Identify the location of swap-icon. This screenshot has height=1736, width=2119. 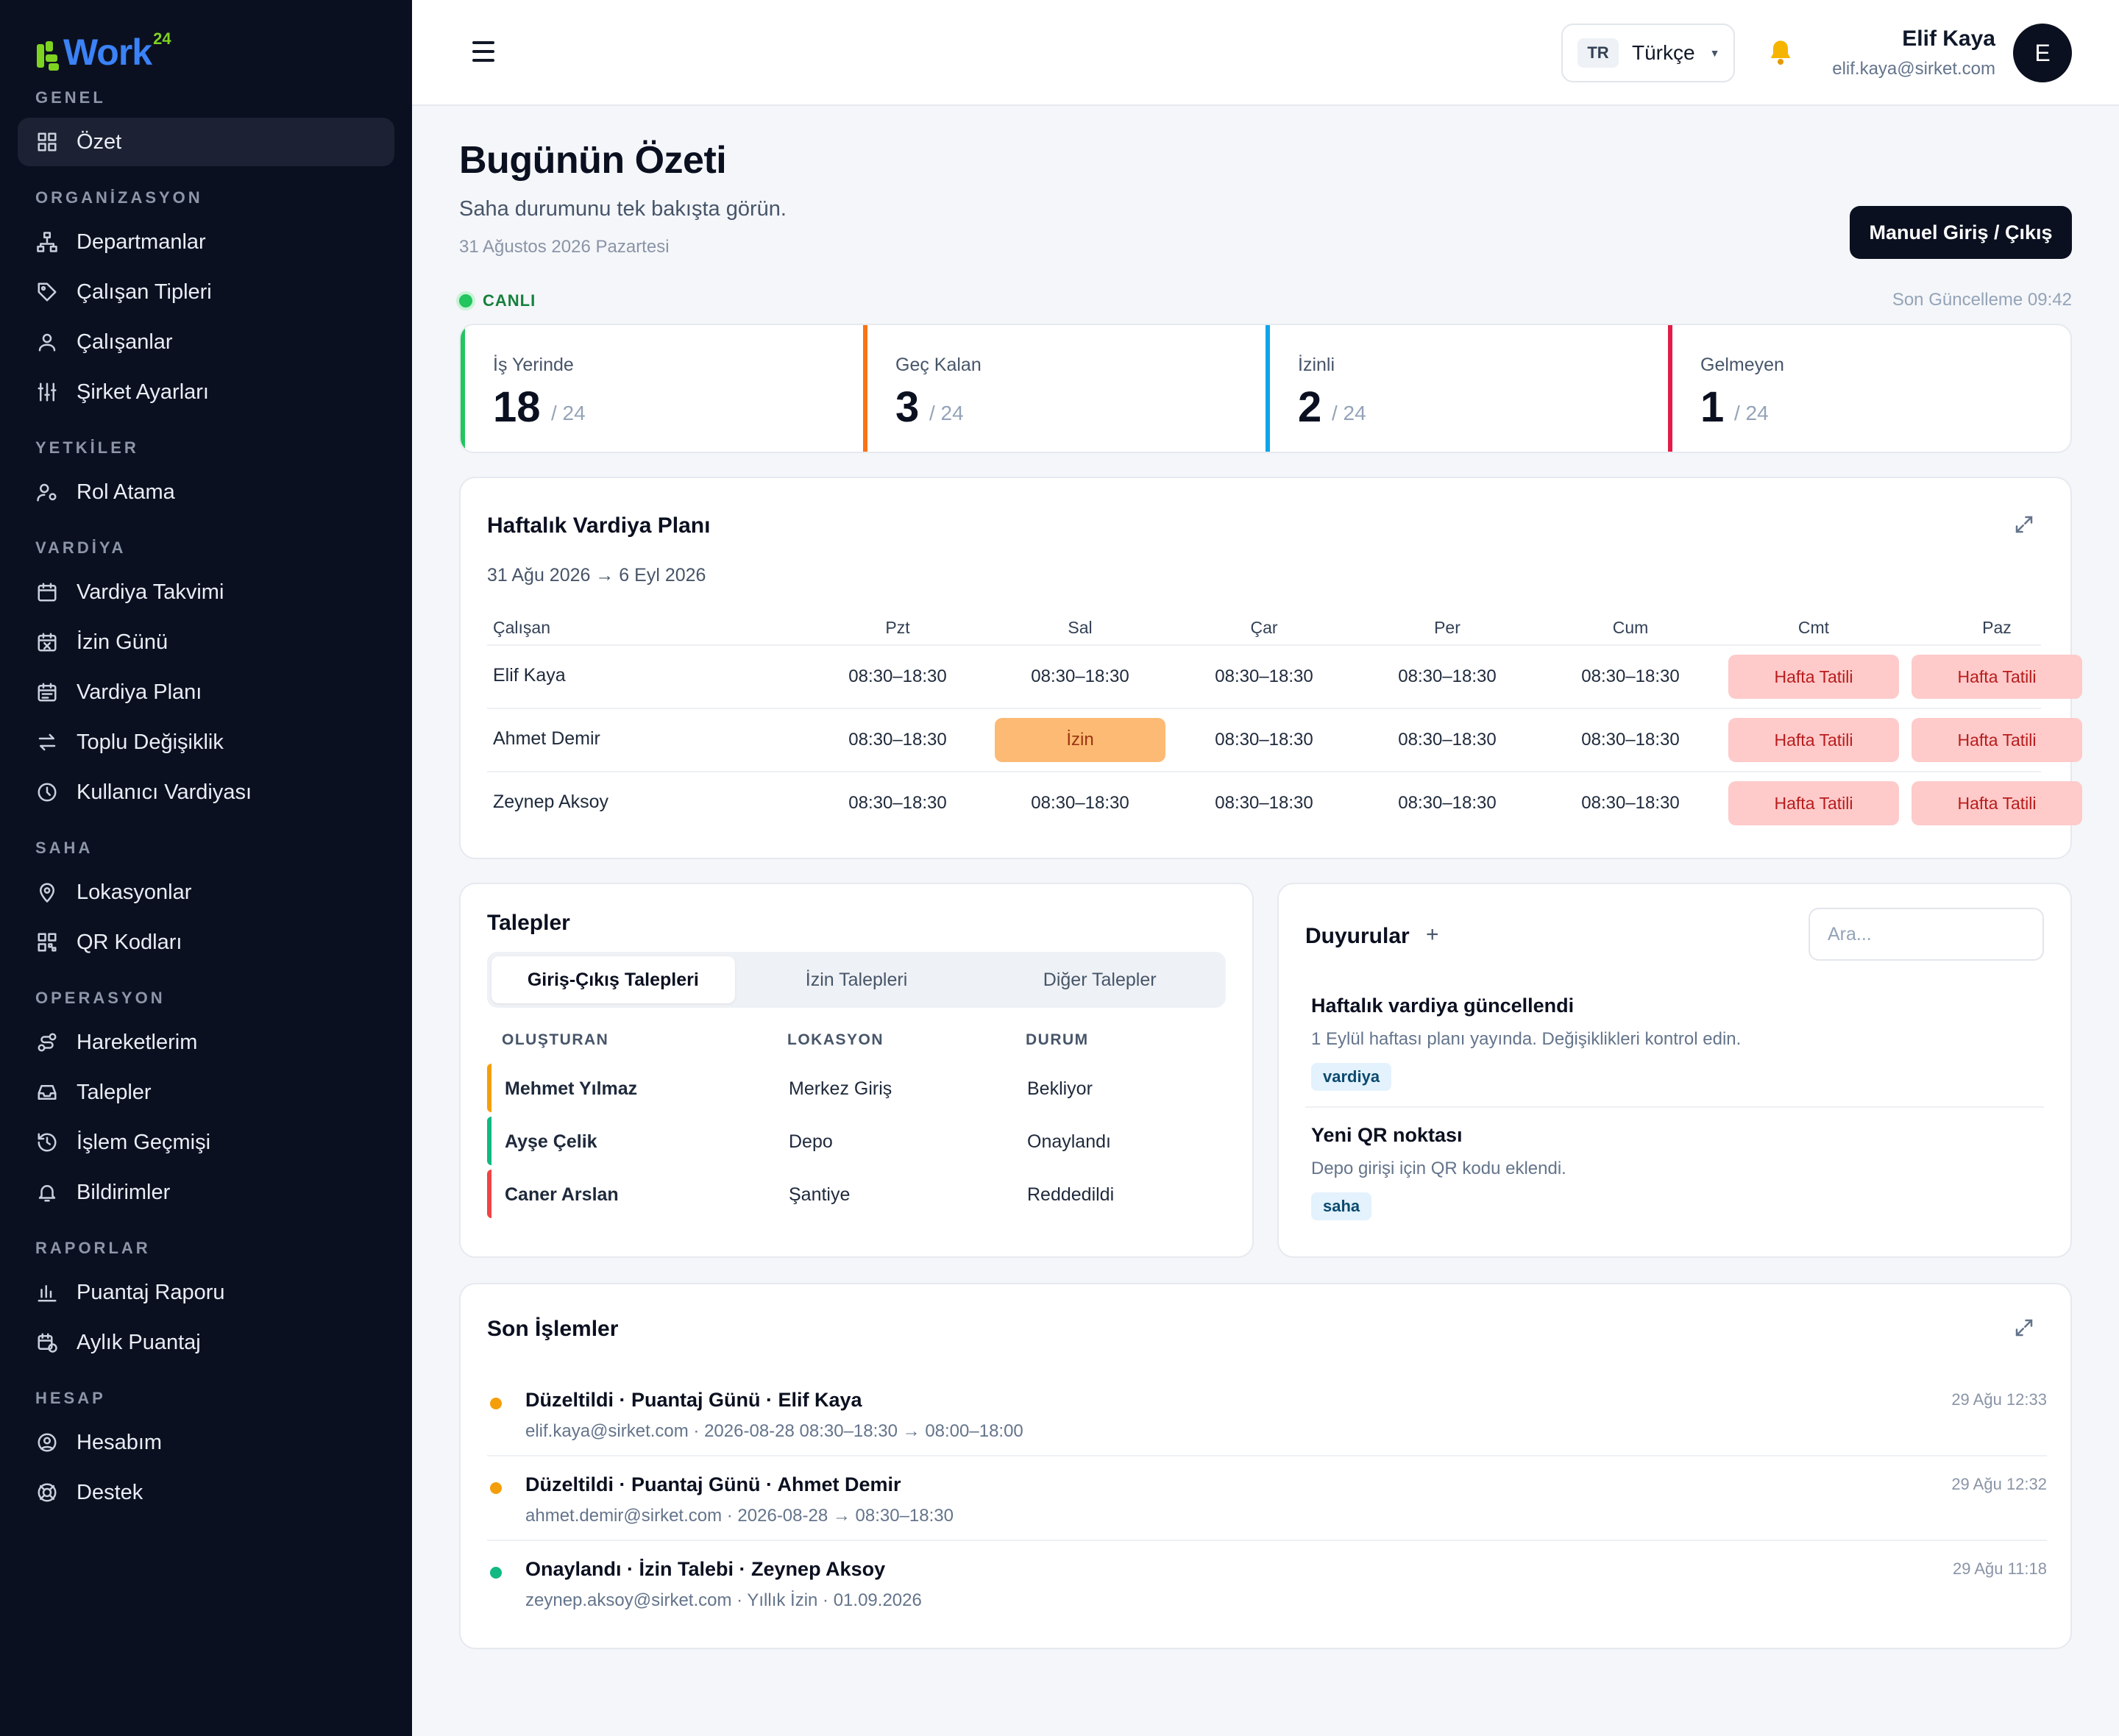
(47, 742).